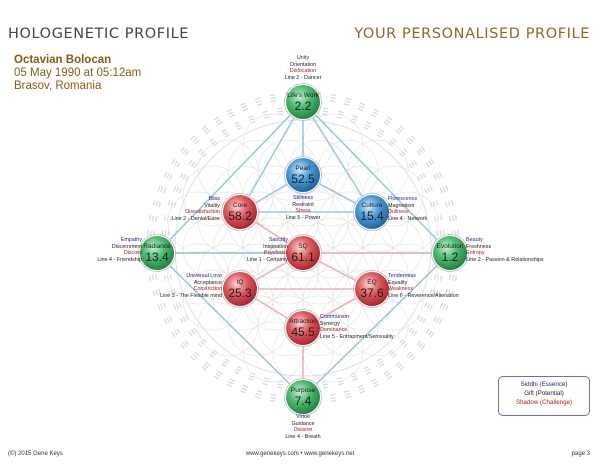 The image size is (600, 470). I want to click on shadow-text: Psychosis, so click(275, 253).